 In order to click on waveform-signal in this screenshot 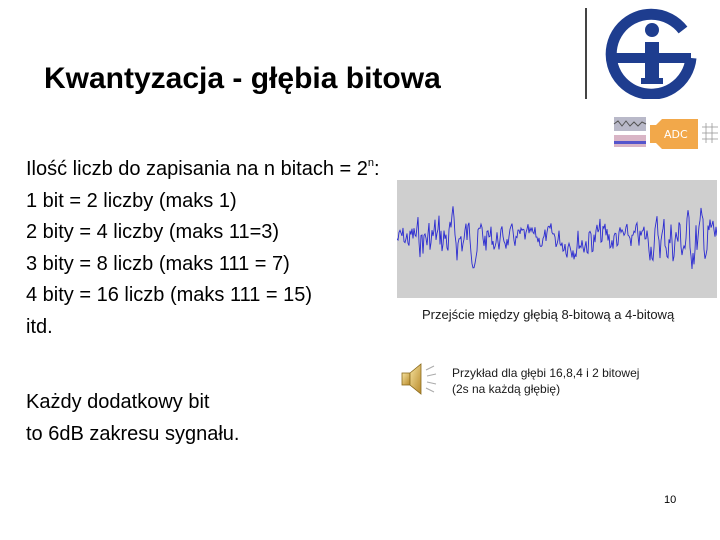, I will do `click(557, 238)`.